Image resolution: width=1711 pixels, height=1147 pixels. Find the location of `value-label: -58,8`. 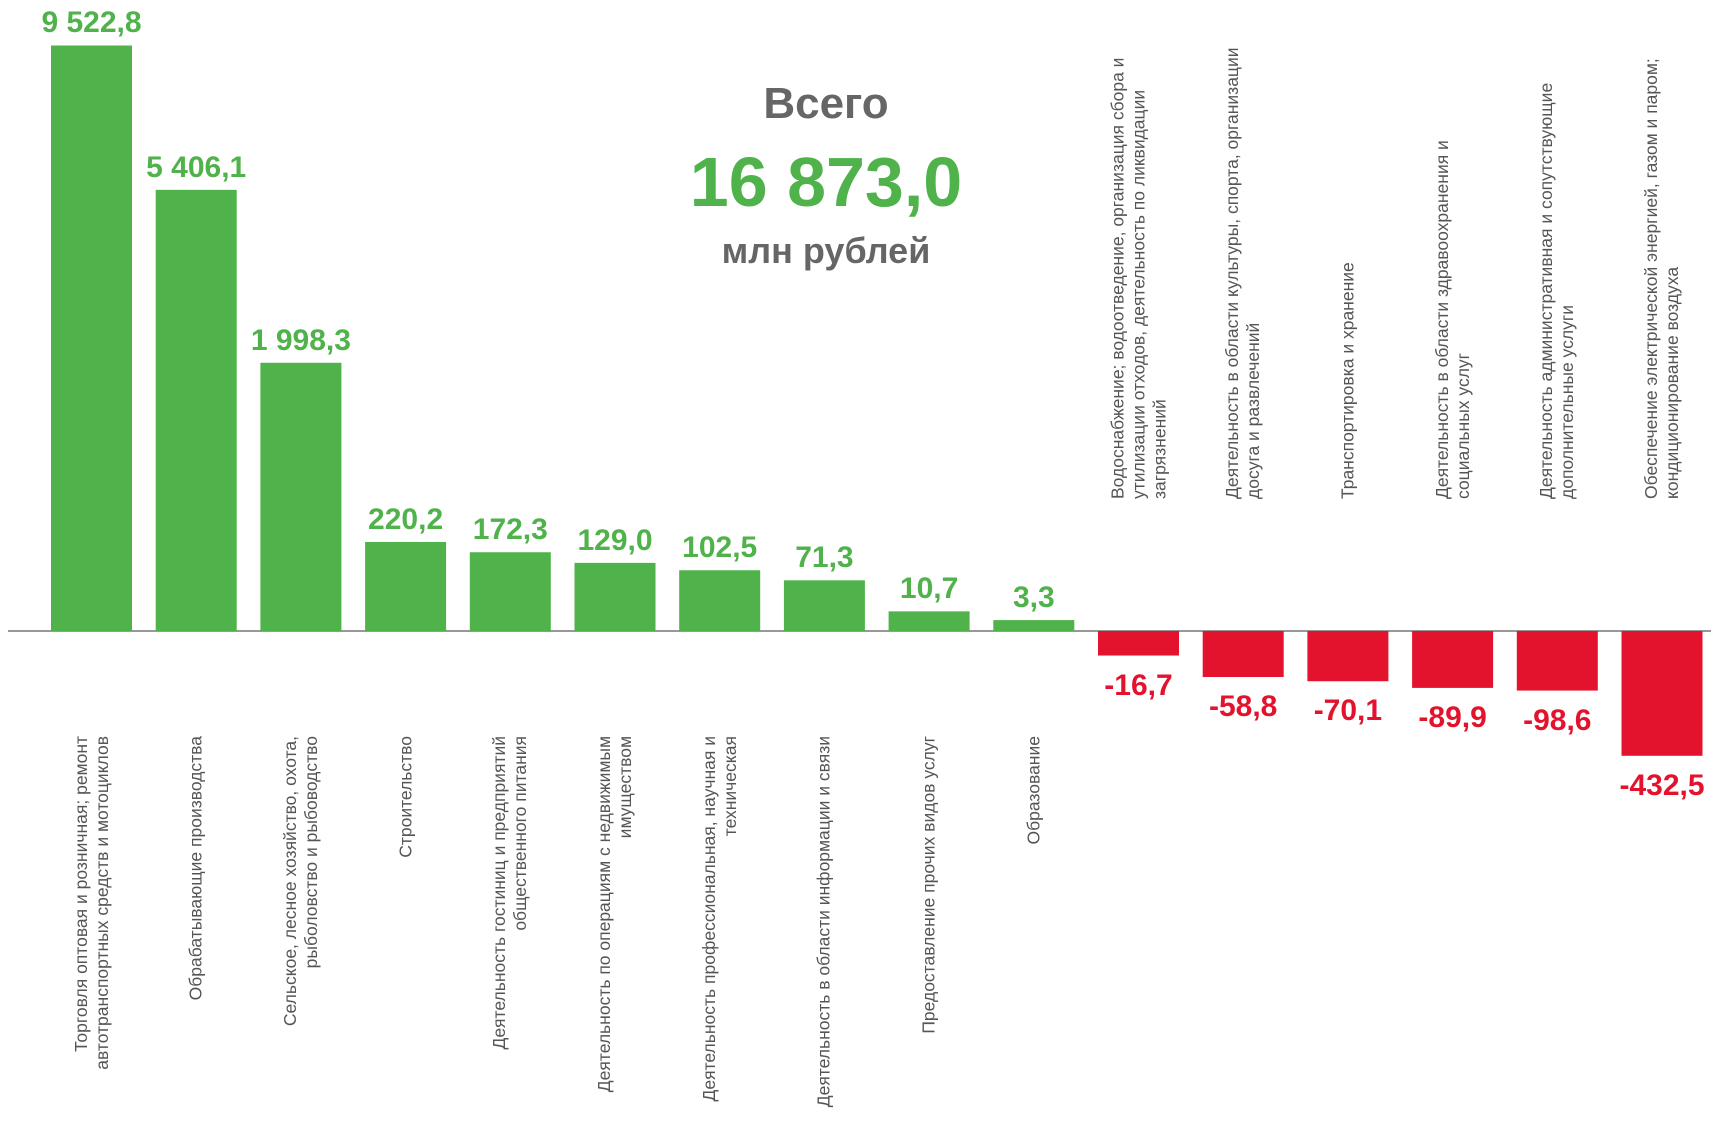

value-label: -58,8 is located at coordinates (1243, 706).